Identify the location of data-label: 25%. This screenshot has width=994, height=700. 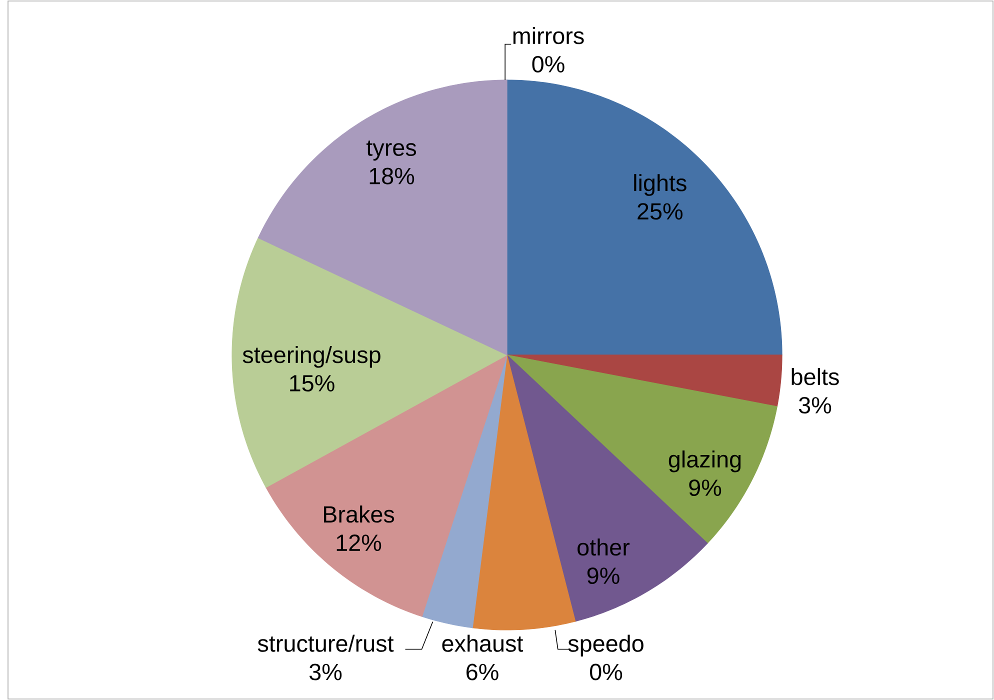
(660, 211).